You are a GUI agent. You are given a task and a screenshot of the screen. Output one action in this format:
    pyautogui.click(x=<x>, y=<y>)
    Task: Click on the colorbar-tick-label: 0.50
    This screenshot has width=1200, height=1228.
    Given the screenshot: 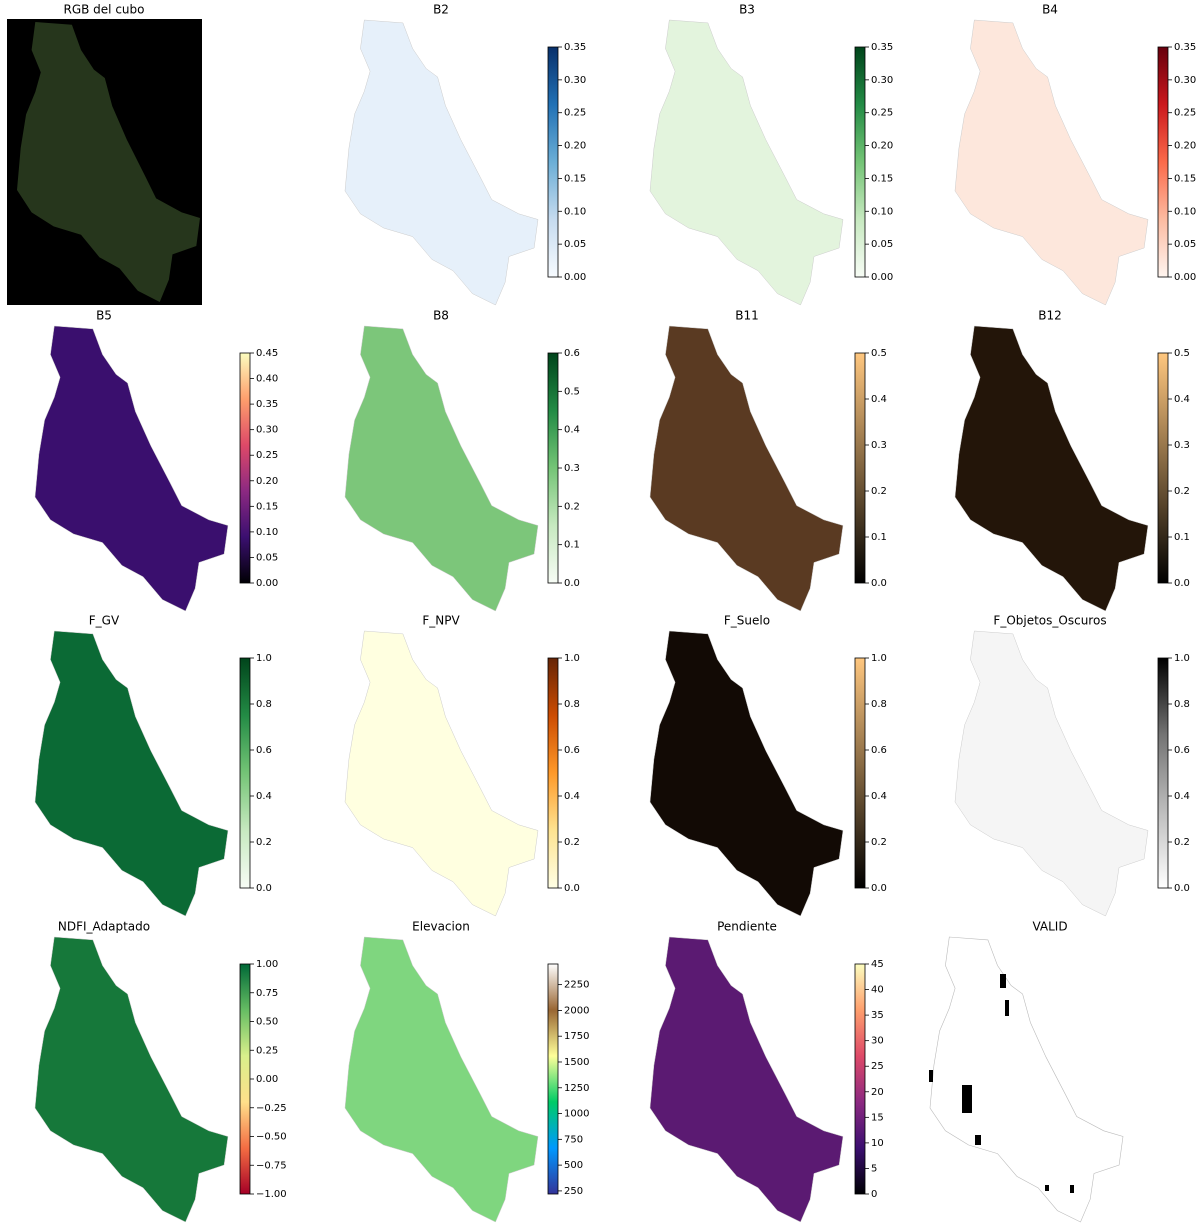 What is the action you would take?
    pyautogui.click(x=267, y=1022)
    